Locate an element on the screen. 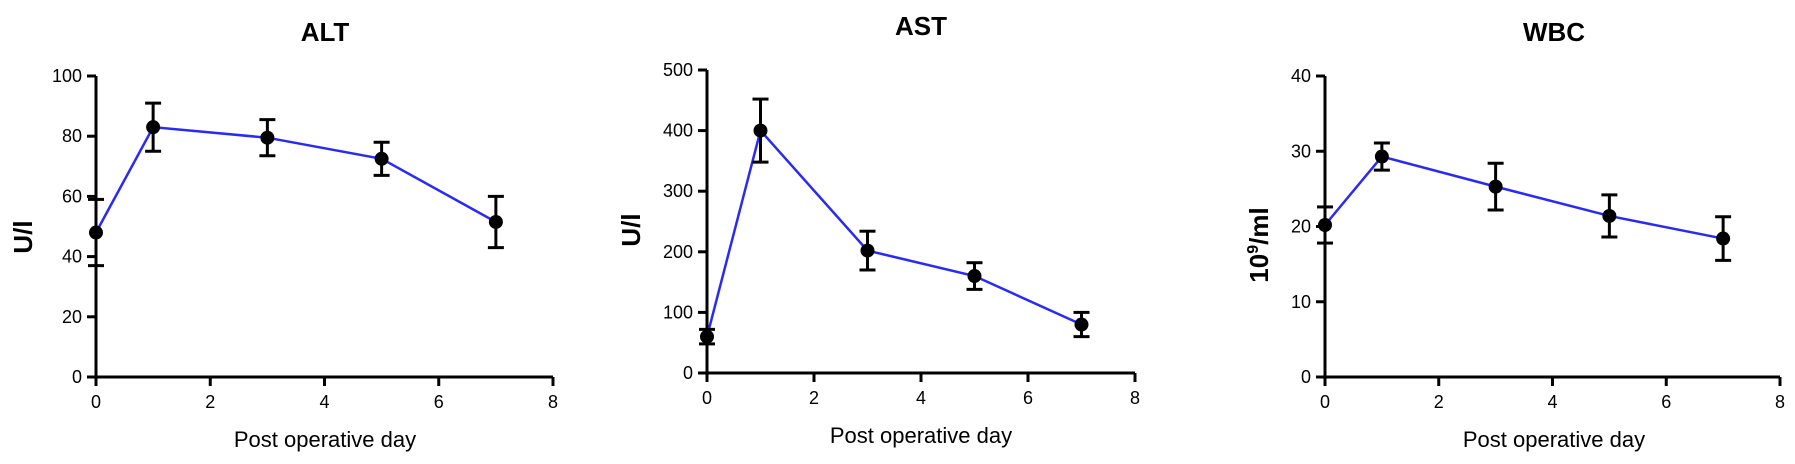 The height and width of the screenshot is (464, 1795). y-axis-title-exponent: 9 is located at coordinates (1253, 249).